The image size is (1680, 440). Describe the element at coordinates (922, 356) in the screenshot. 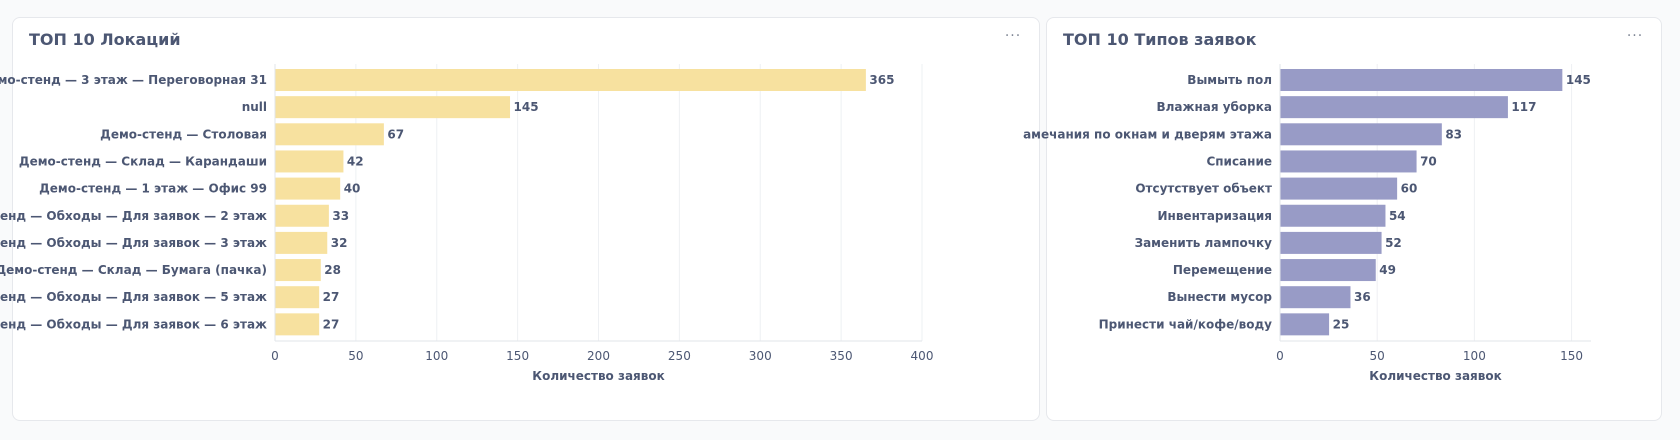

I see `x-tick-label: 400` at that location.